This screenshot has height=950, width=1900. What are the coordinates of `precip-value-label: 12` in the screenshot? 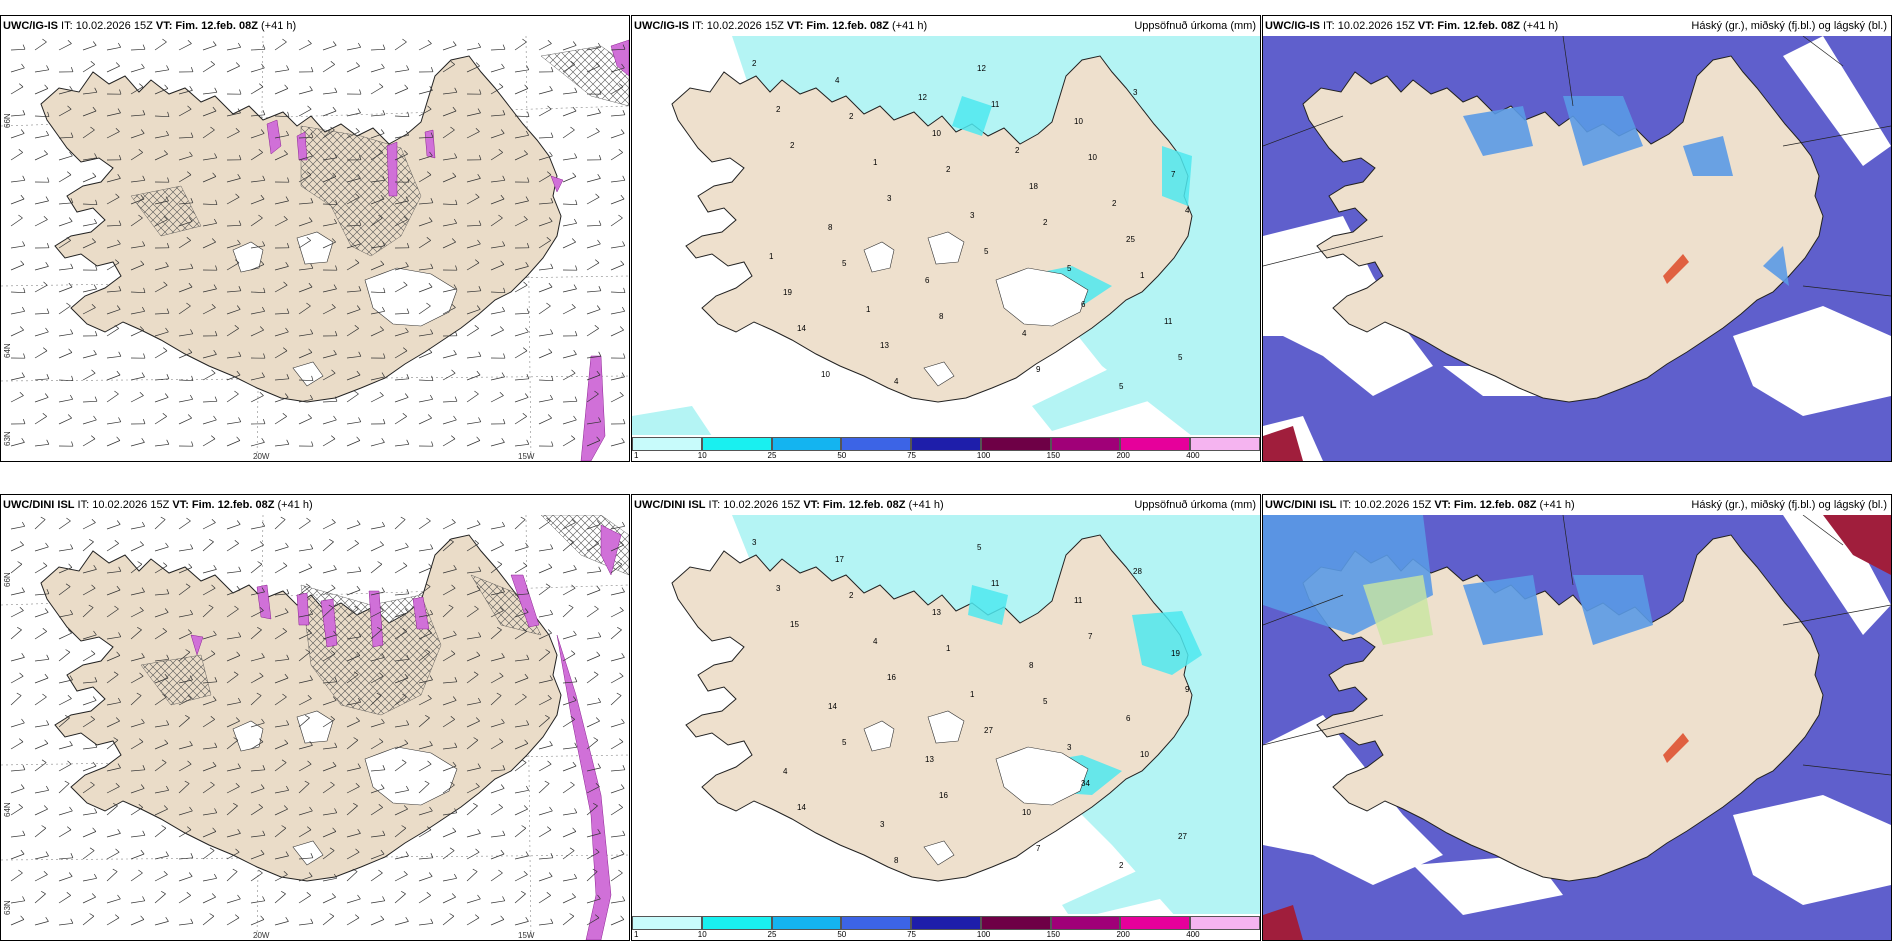 It's located at (922, 97).